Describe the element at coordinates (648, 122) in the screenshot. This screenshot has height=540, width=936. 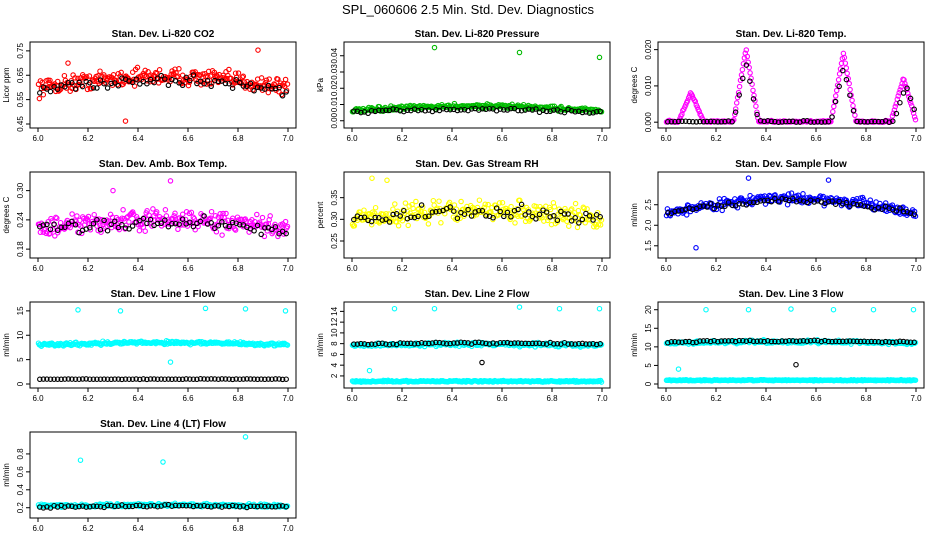
I see `y-tick-label: 0.000` at that location.